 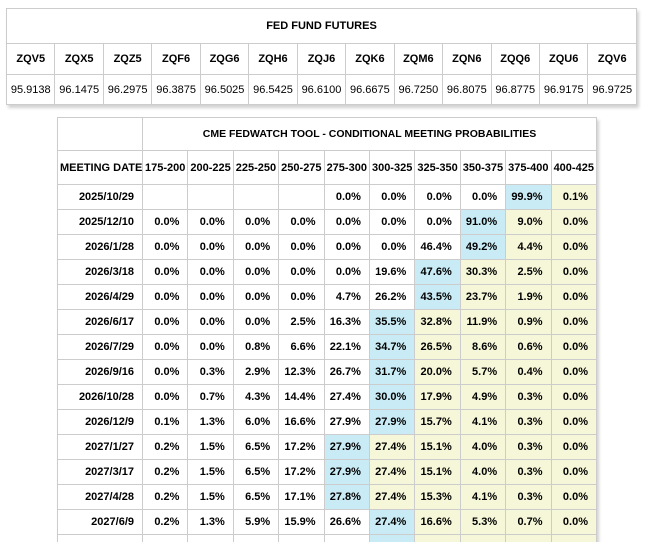 I want to click on probability-cell: 5.9%, so click(x=256, y=522).